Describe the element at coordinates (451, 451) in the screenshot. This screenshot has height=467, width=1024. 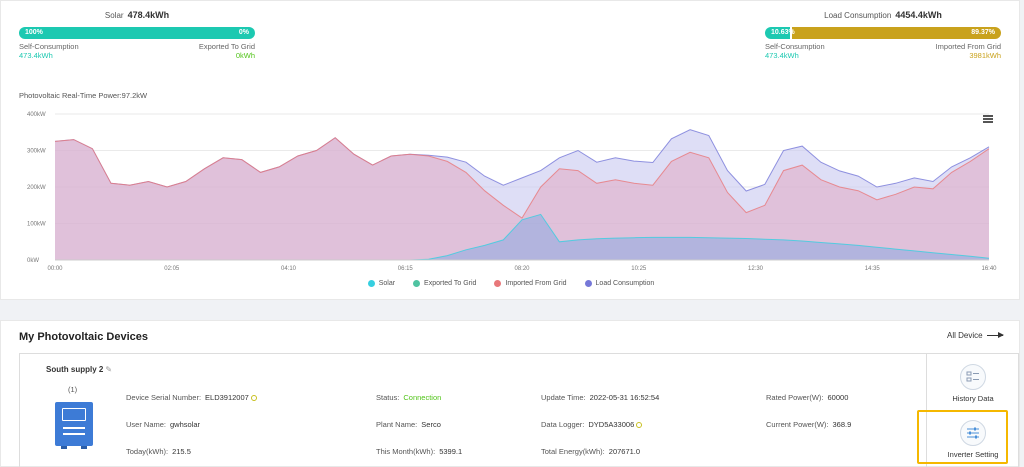
I see `month-value: 5399.1` at that location.